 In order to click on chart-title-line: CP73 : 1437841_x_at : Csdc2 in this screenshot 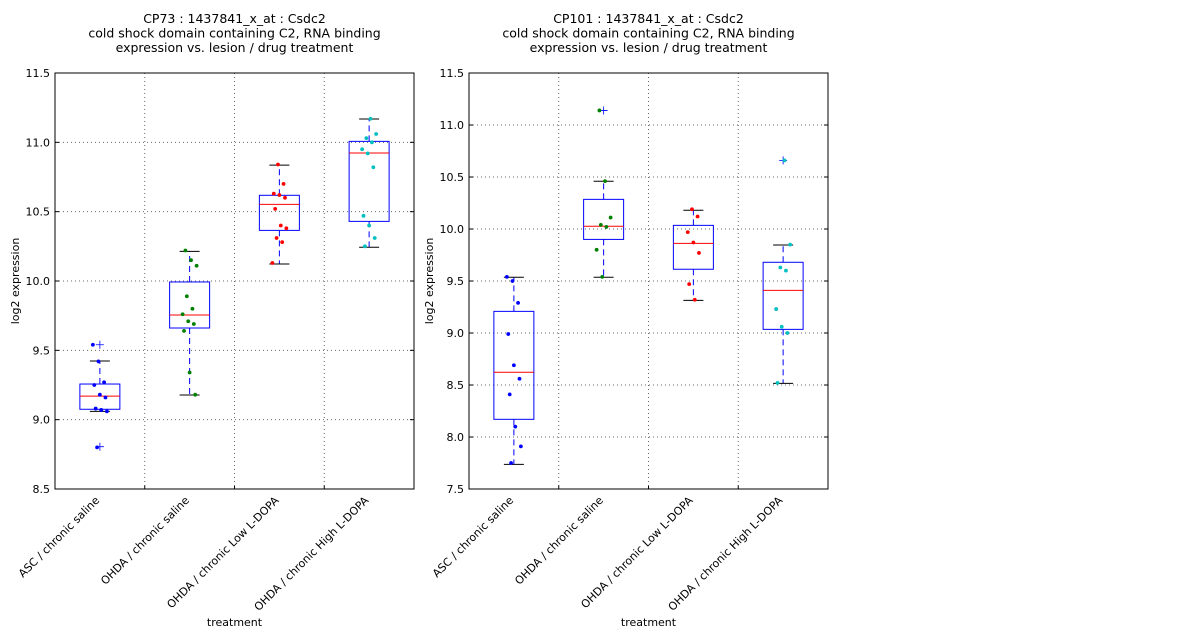, I will do `click(234, 18)`.